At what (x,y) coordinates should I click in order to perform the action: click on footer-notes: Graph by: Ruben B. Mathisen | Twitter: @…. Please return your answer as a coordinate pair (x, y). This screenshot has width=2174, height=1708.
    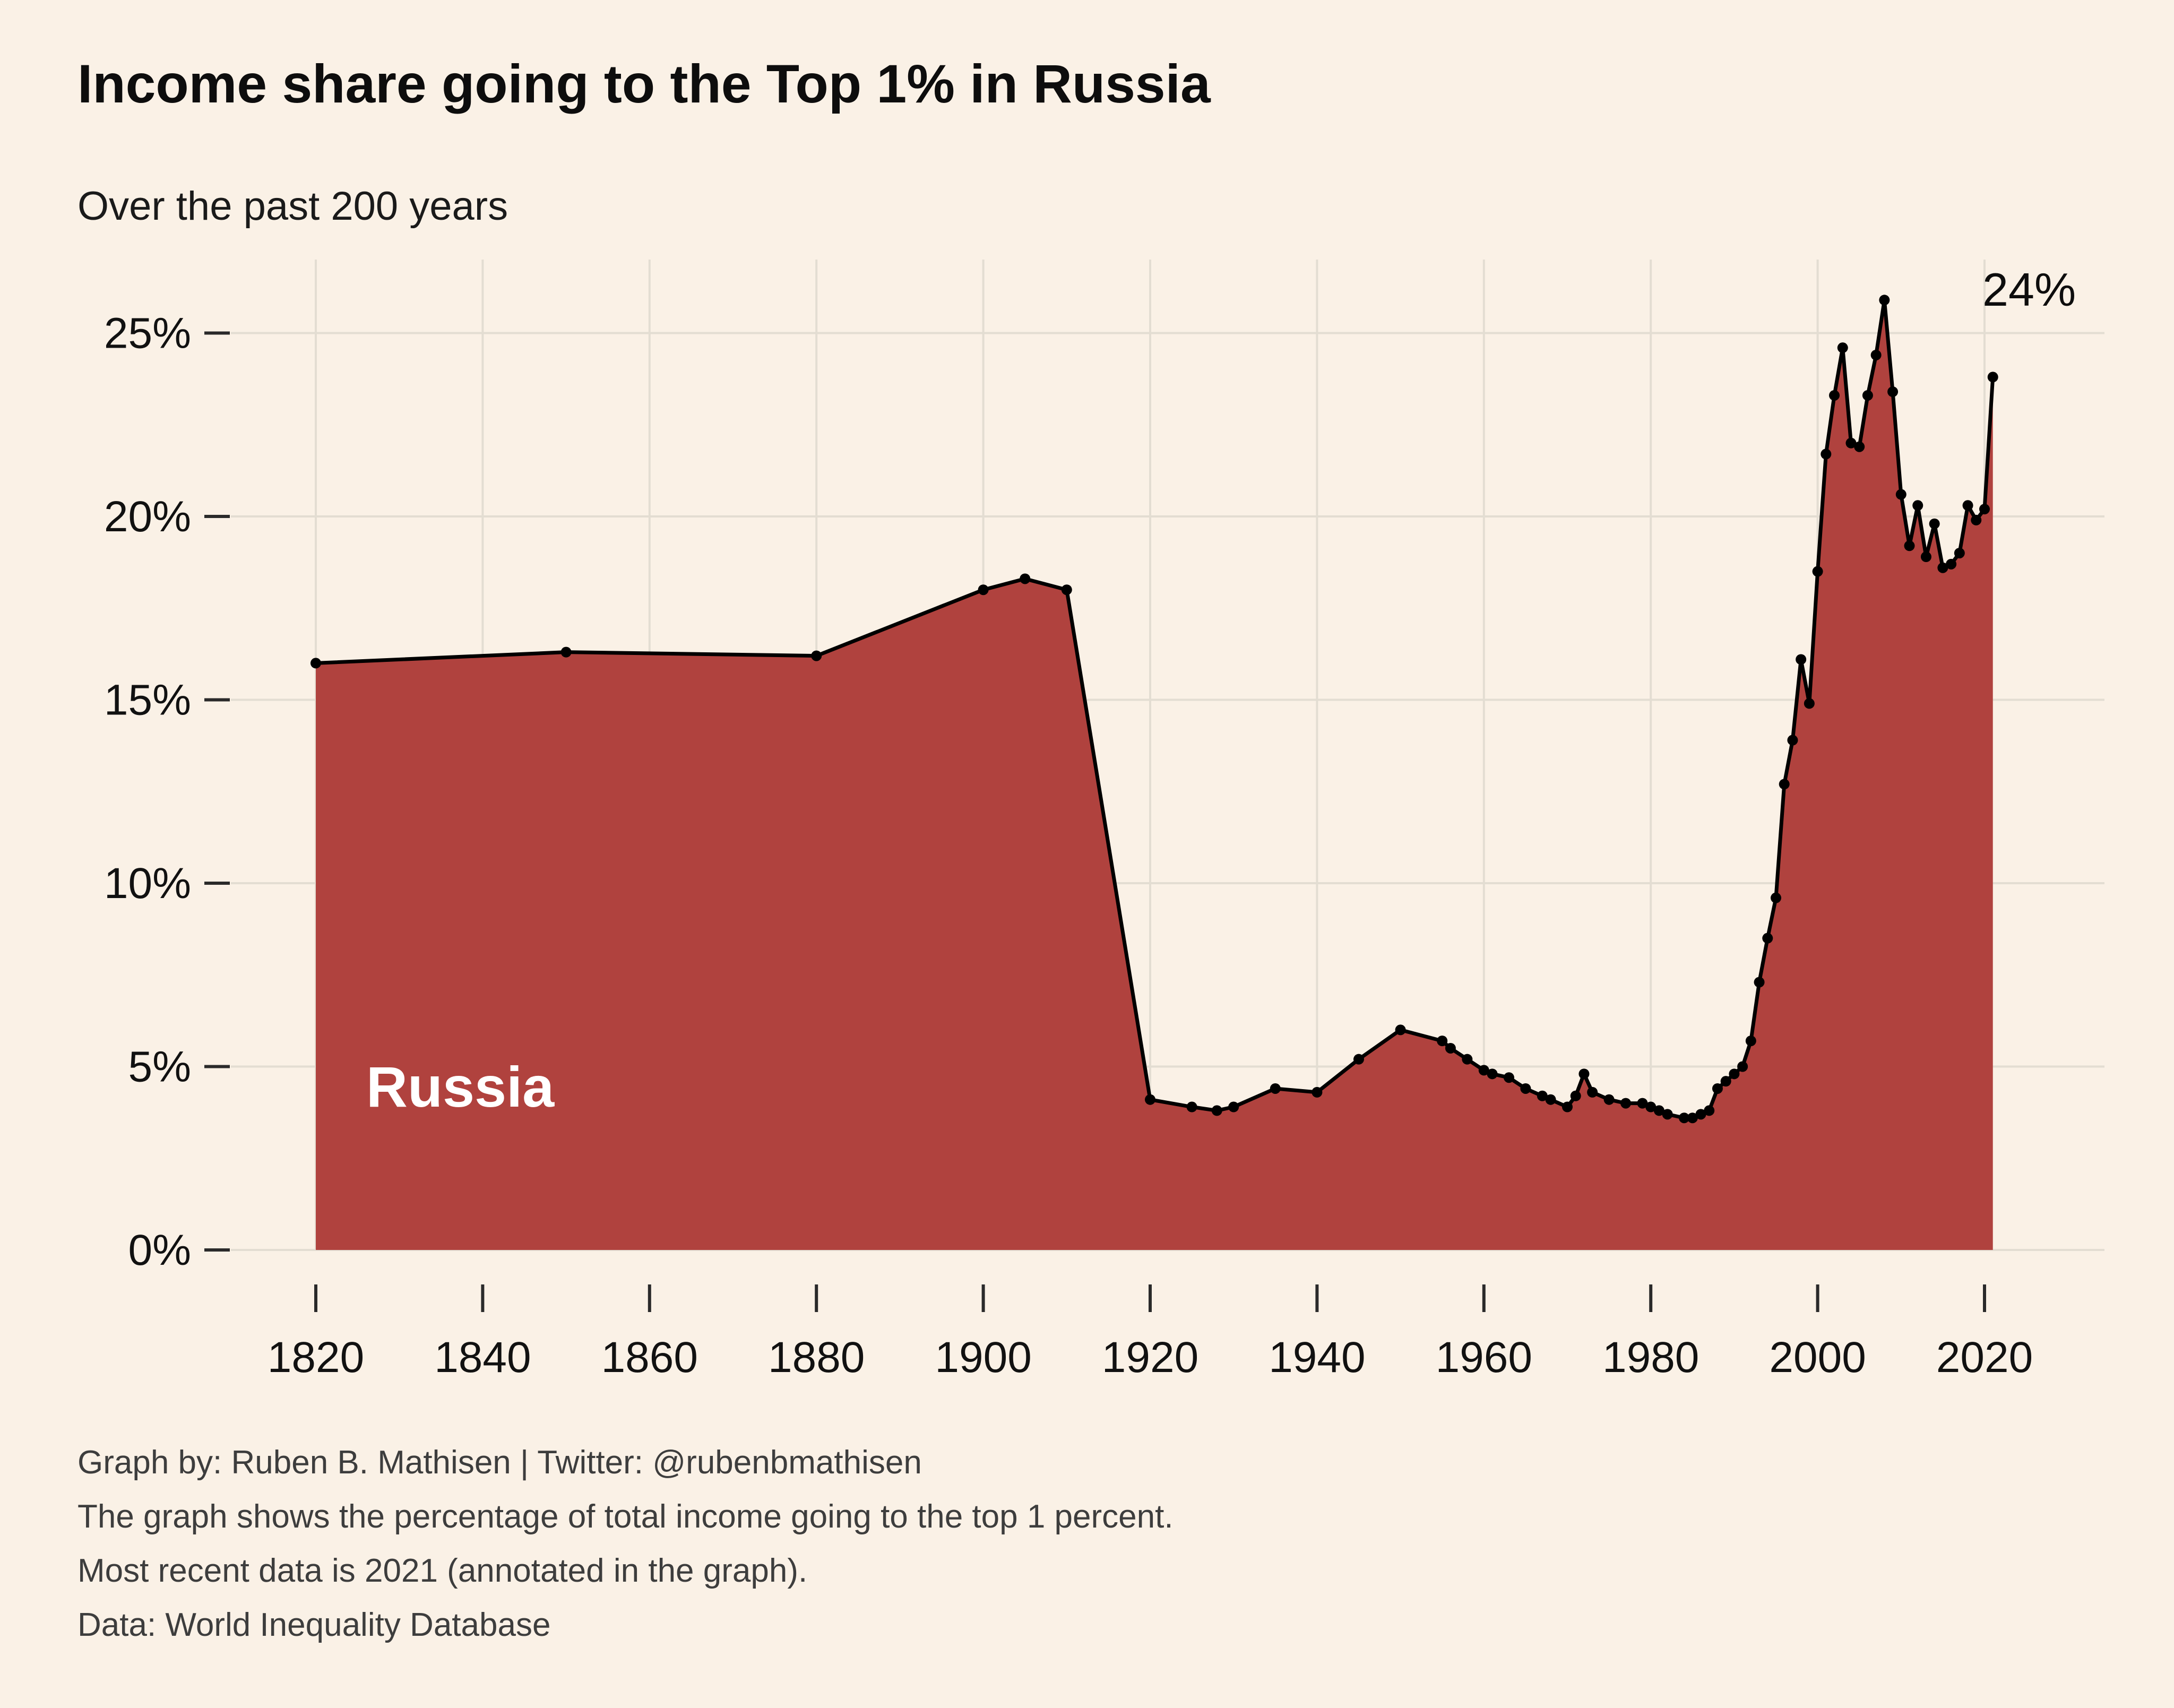
    Looking at the image, I should click on (625, 1544).